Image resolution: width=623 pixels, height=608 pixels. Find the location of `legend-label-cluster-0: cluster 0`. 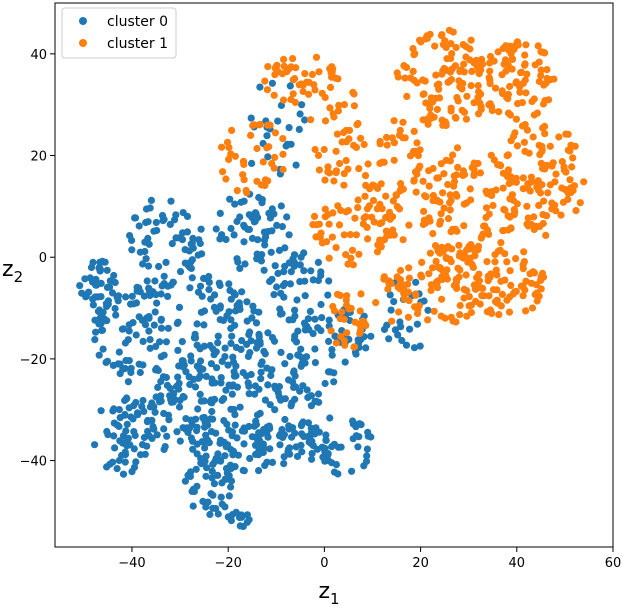

legend-label-cluster-0: cluster 0 is located at coordinates (137, 22).